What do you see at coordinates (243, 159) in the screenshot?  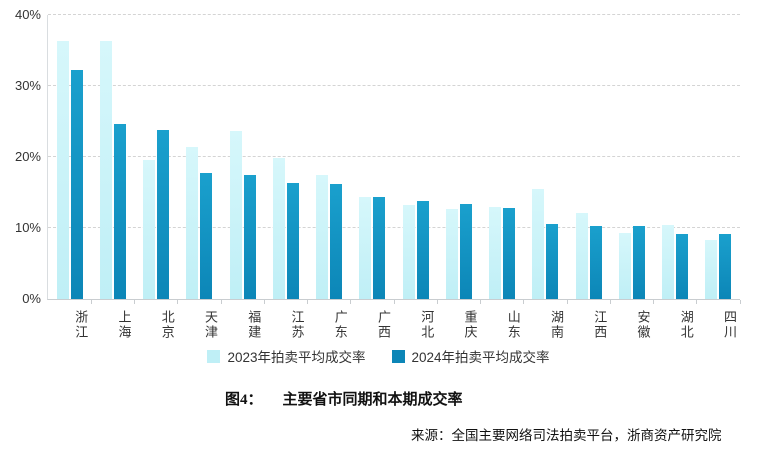 I see `bar-group-福建` at bounding box center [243, 159].